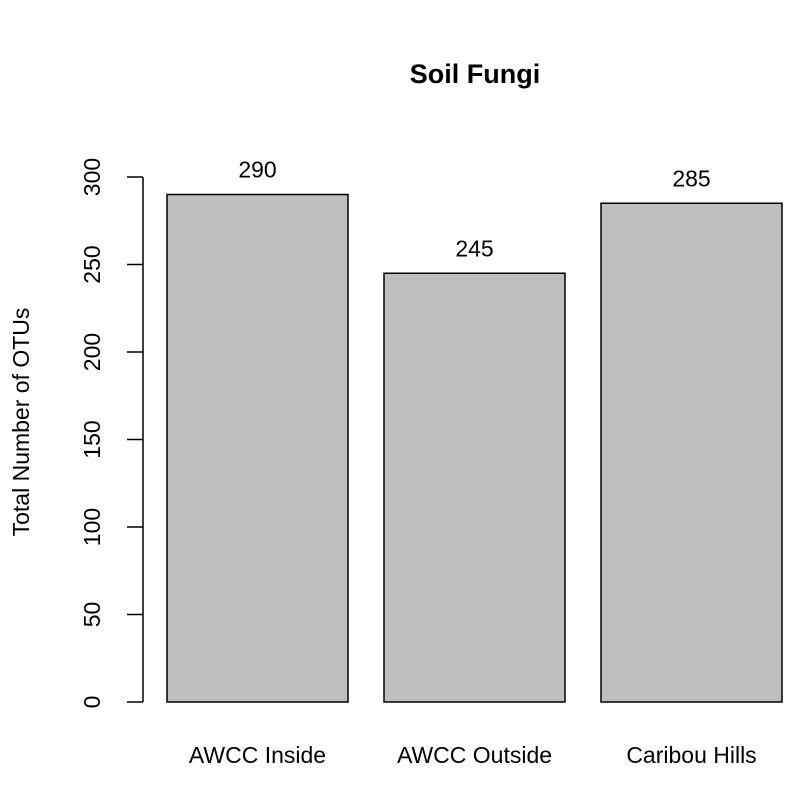 This screenshot has height=787, width=803. I want to click on data-labels: 290 245 285, so click(474, 209).